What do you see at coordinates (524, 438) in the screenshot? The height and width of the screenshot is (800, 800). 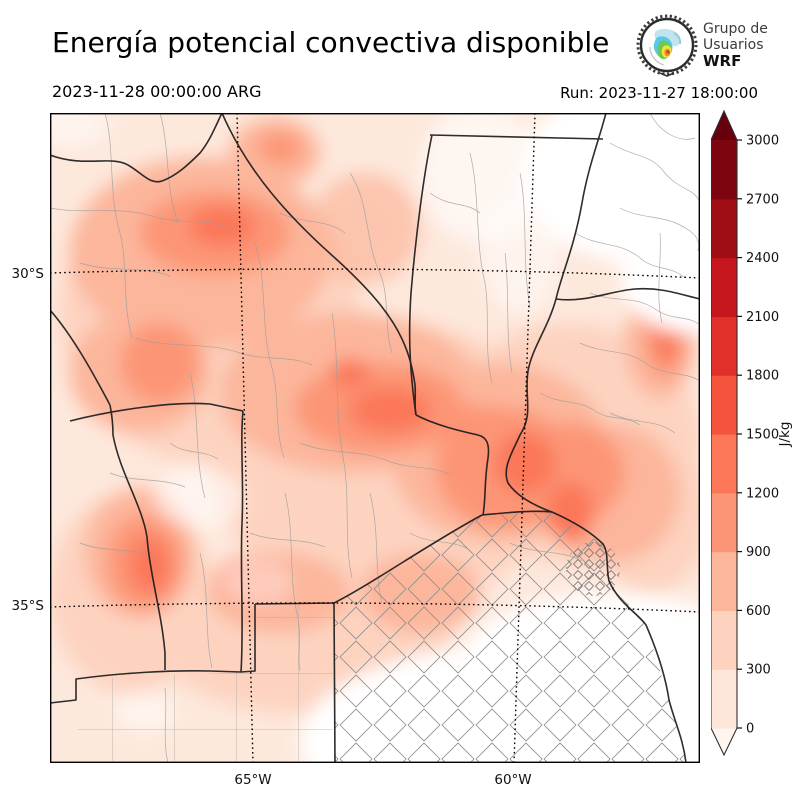 I see `gridline-60w` at bounding box center [524, 438].